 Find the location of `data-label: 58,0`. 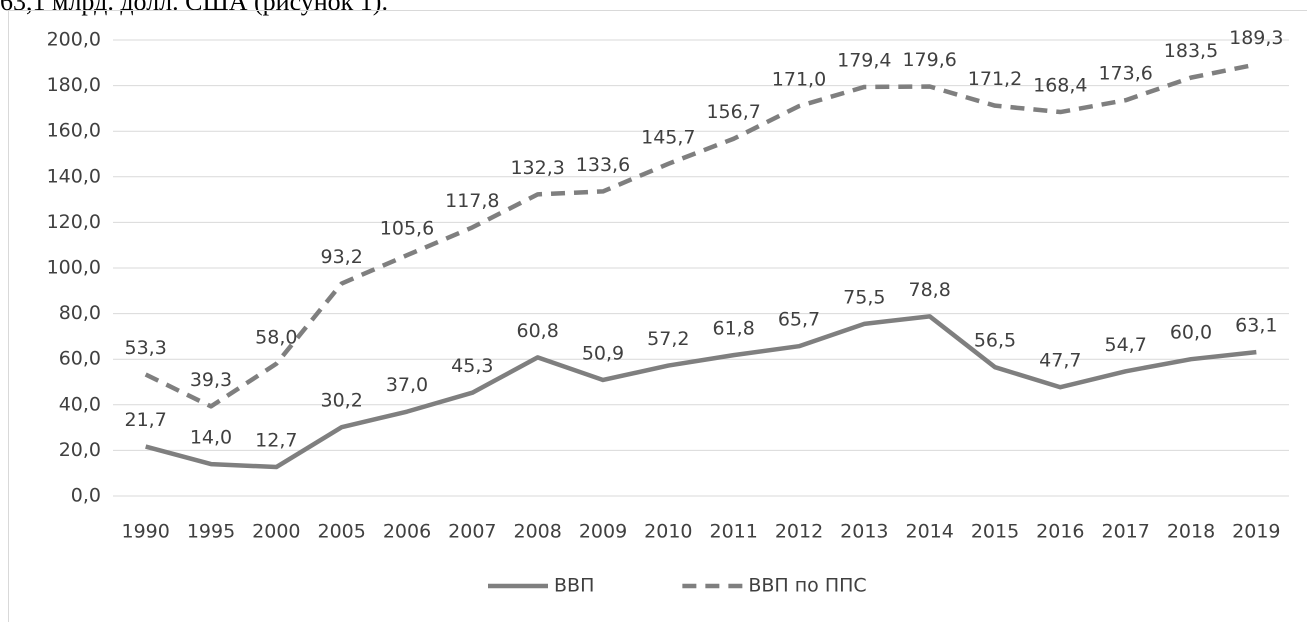

data-label: 58,0 is located at coordinates (276, 337).